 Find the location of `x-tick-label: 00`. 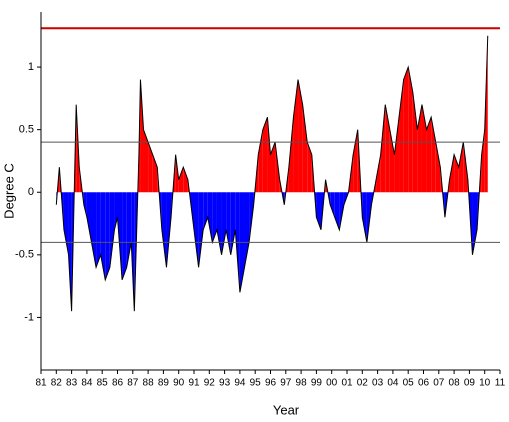

x-tick-label: 00 is located at coordinates (332, 383).